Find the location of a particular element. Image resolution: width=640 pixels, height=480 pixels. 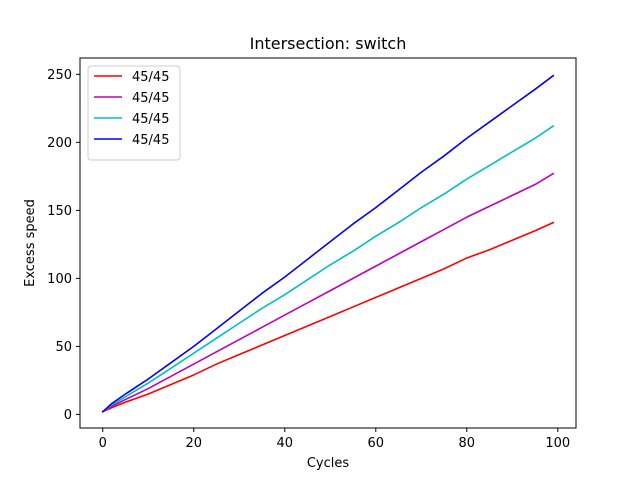

y-tick-label: 0 is located at coordinates (68, 415).